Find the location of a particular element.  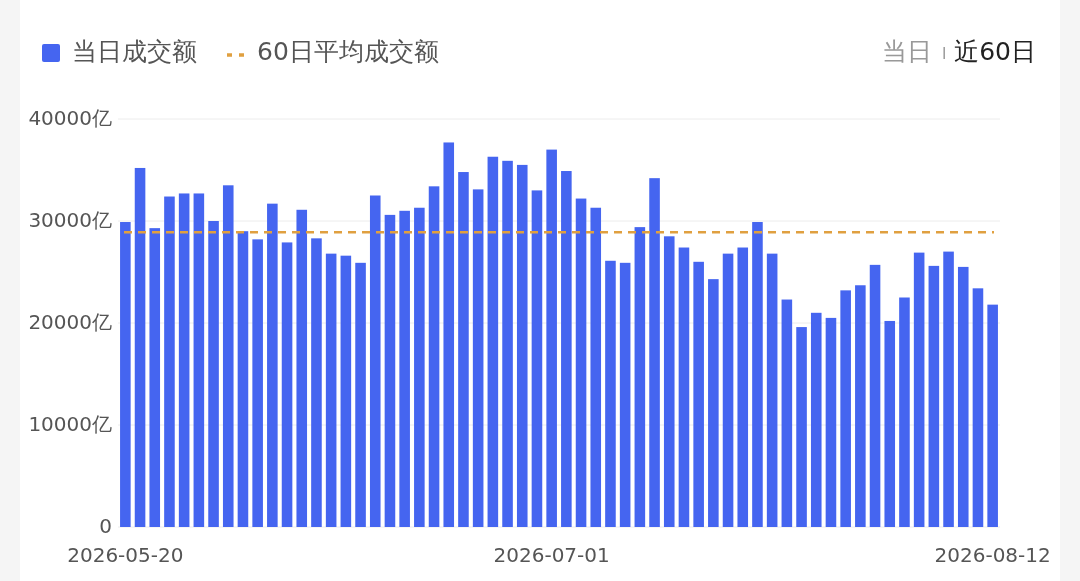

y-tick-label: 40000亿 is located at coordinates (70, 117).